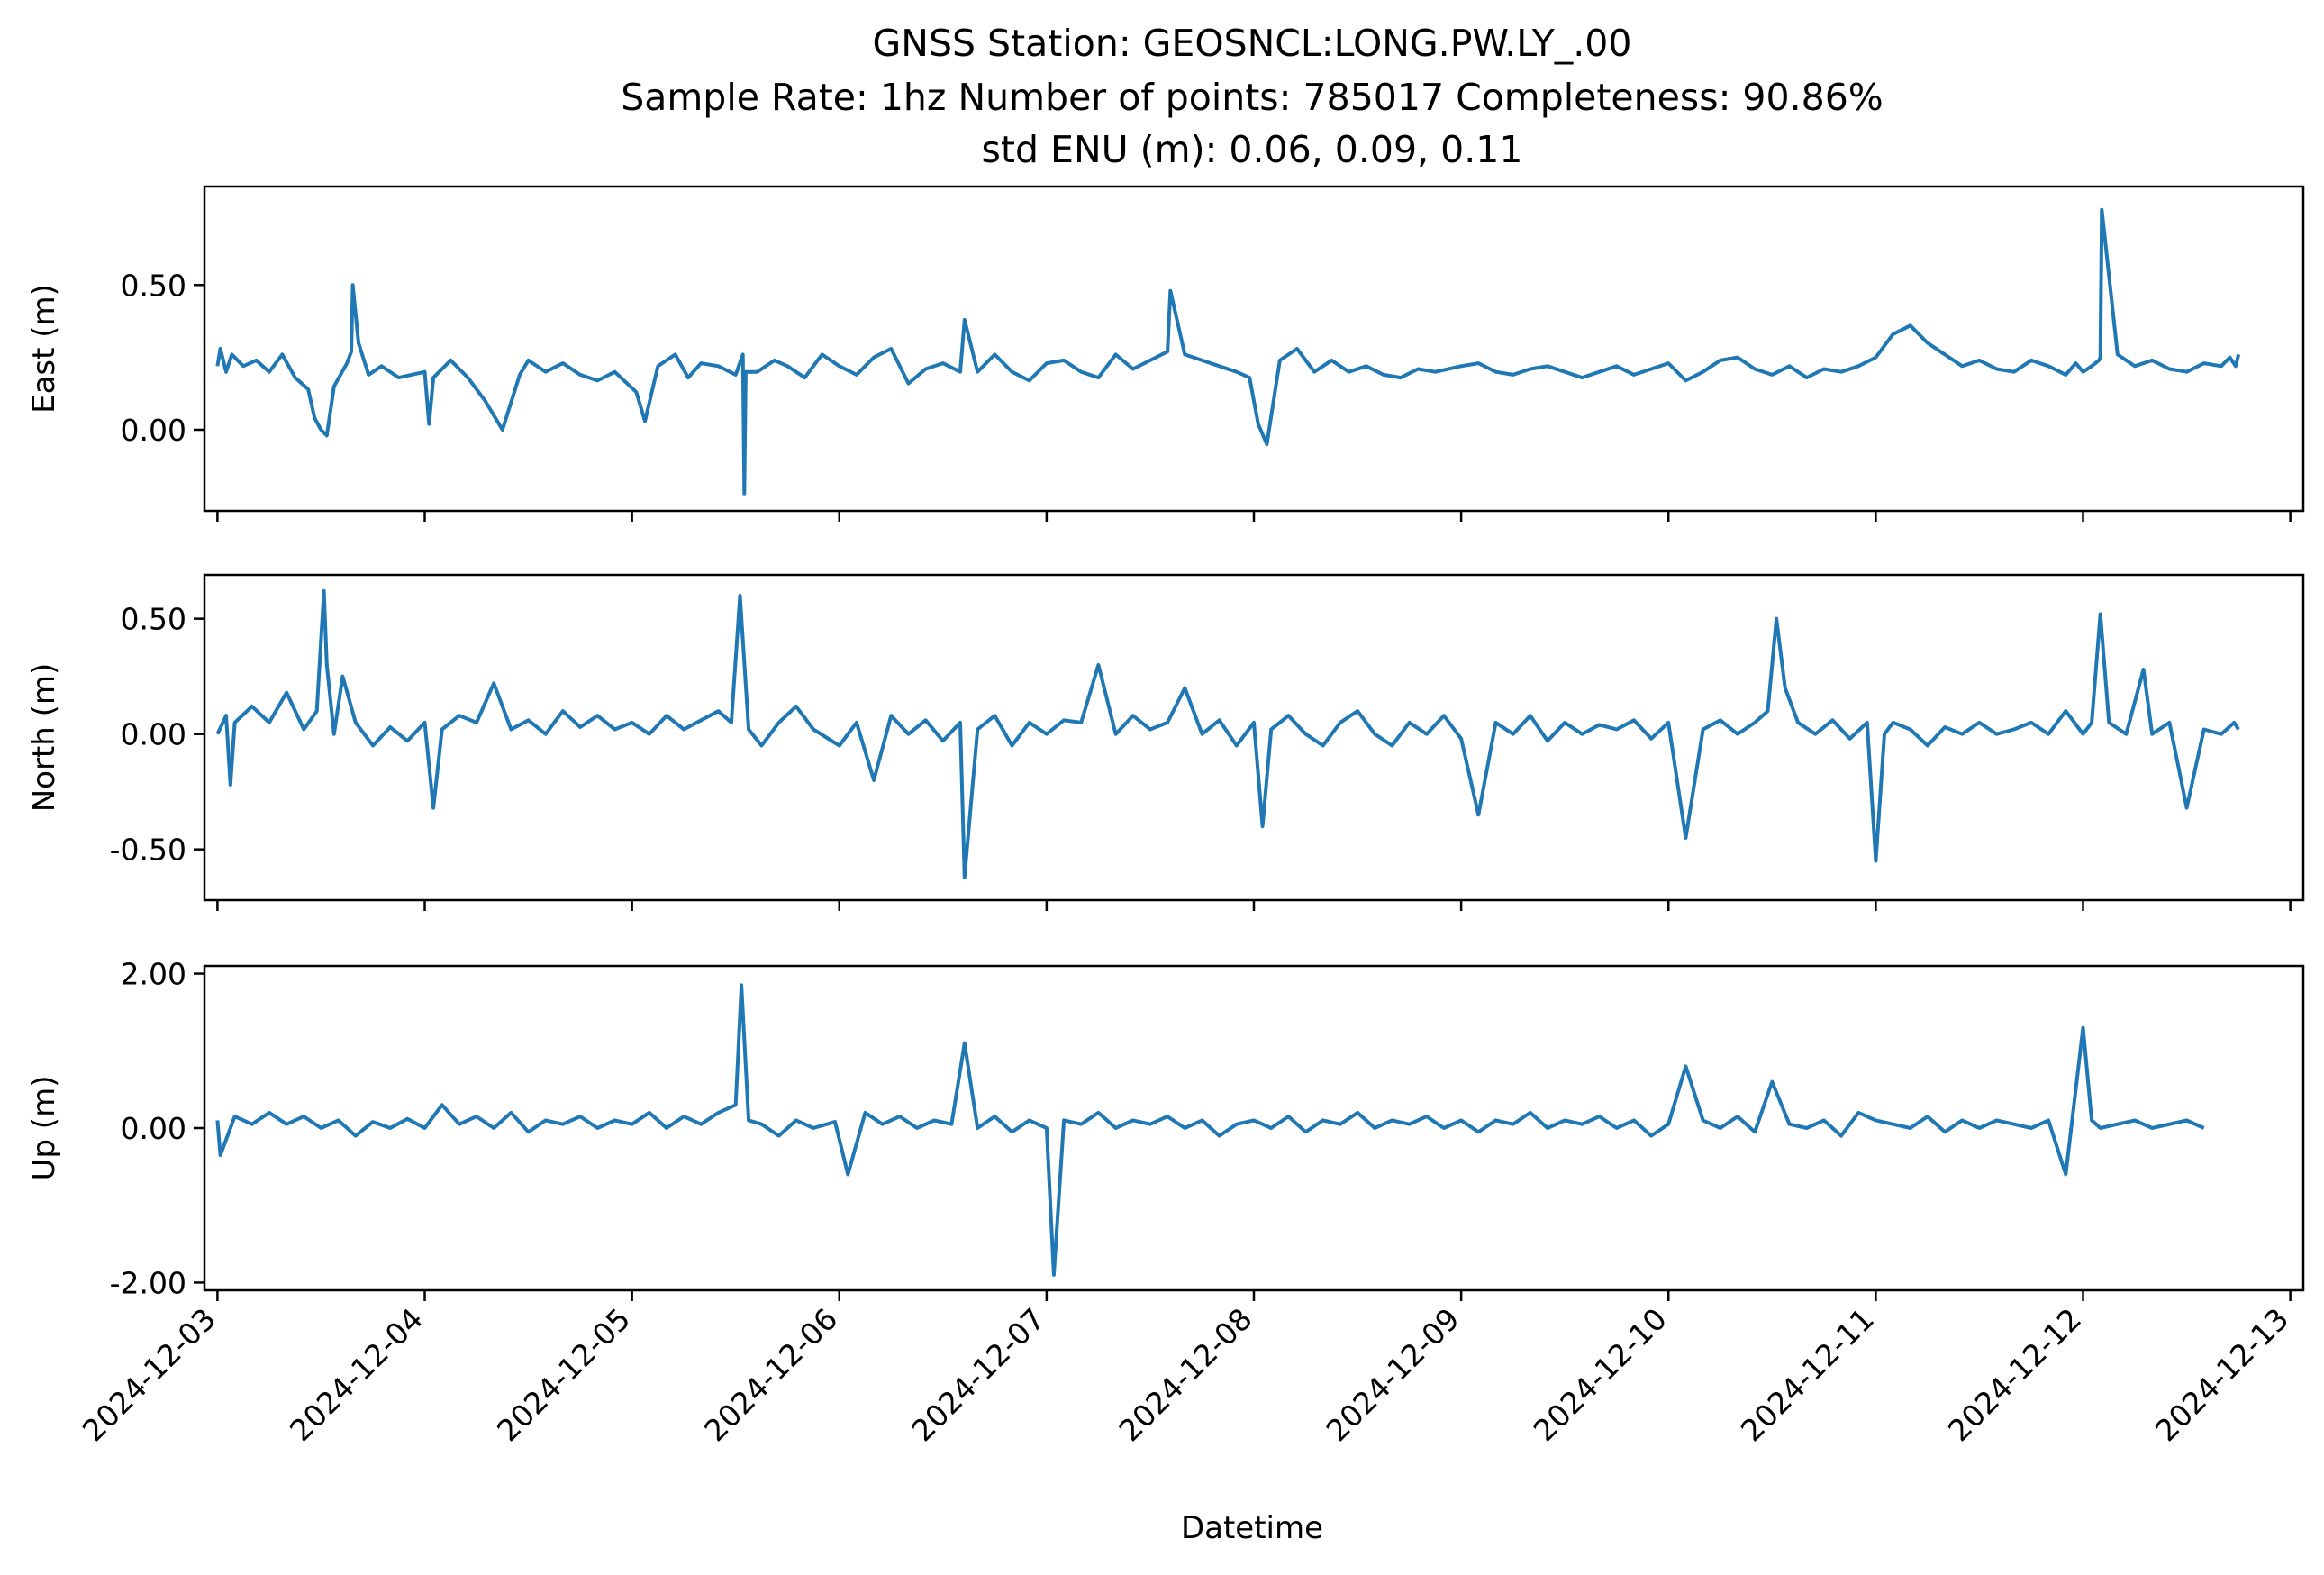 This screenshot has width=2324, height=1575. What do you see at coordinates (148, 850) in the screenshot?
I see `y-tick-label: -0.50` at bounding box center [148, 850].